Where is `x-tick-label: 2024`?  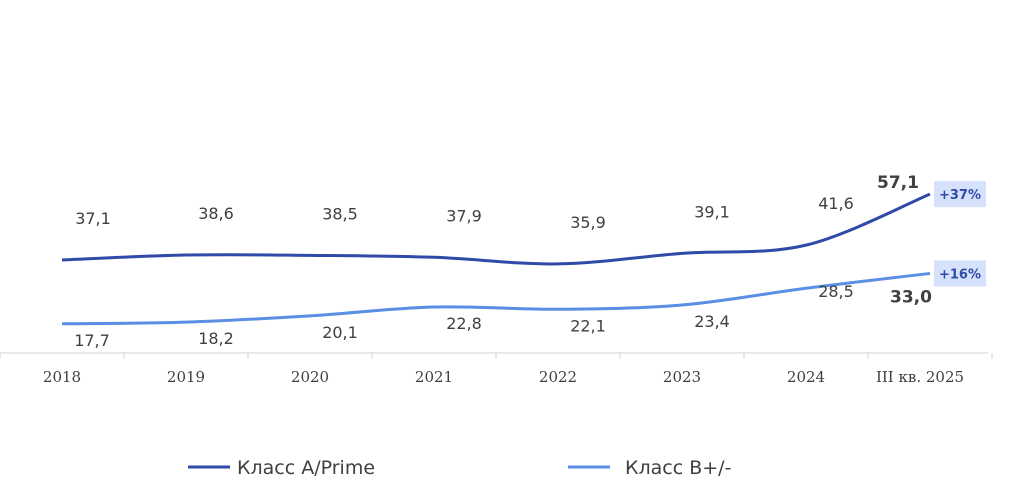
x-tick-label: 2024 is located at coordinates (806, 377).